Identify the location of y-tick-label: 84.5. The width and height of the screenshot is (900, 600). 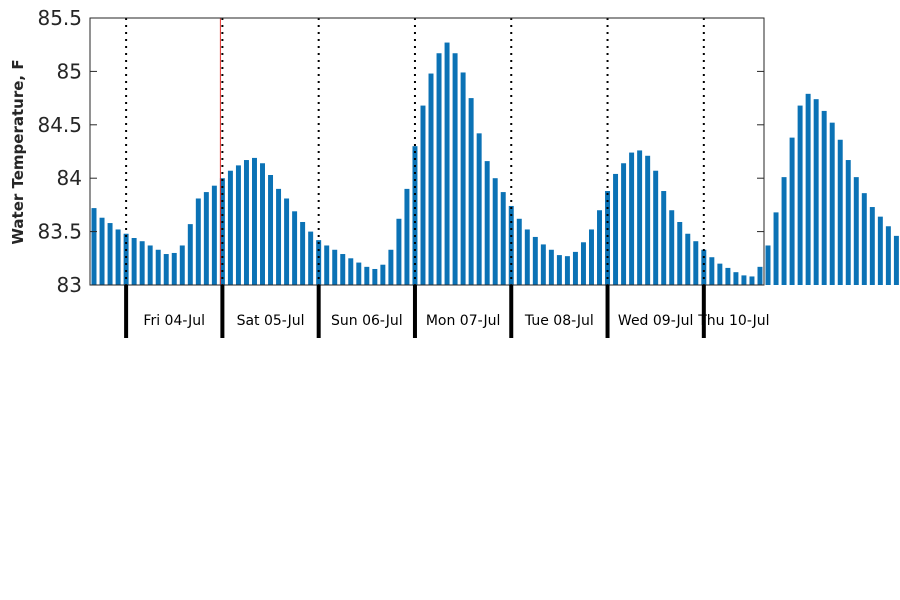
(59, 125).